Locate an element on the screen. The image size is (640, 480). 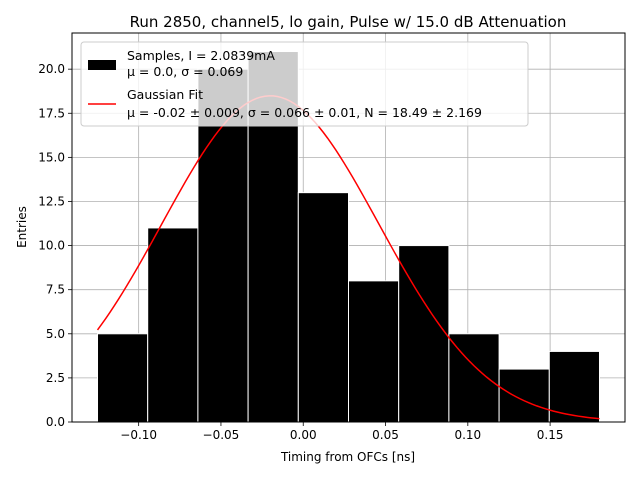
legend-samples-line1: Samples, I = 2.0839mA is located at coordinates (201, 55).